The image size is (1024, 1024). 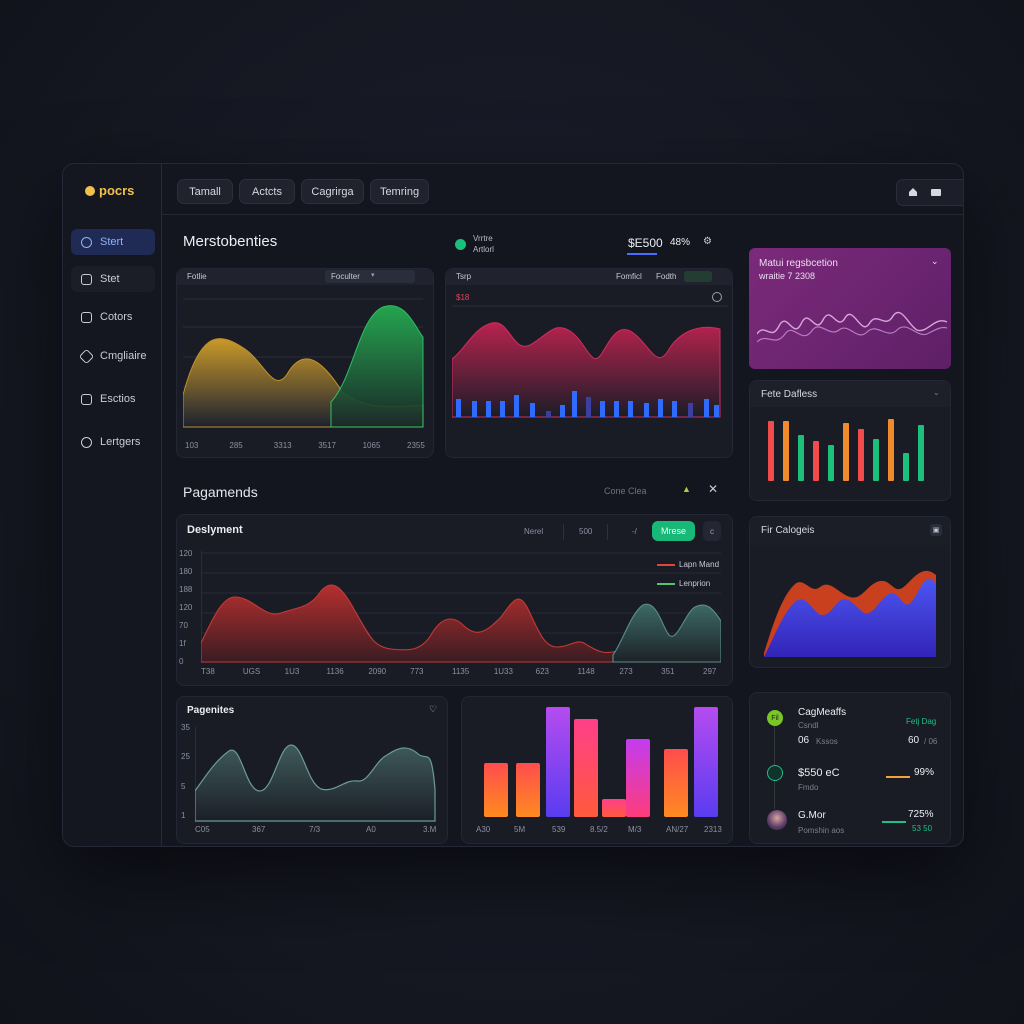 What do you see at coordinates (913, 192) in the screenshot?
I see `home-icon` at bounding box center [913, 192].